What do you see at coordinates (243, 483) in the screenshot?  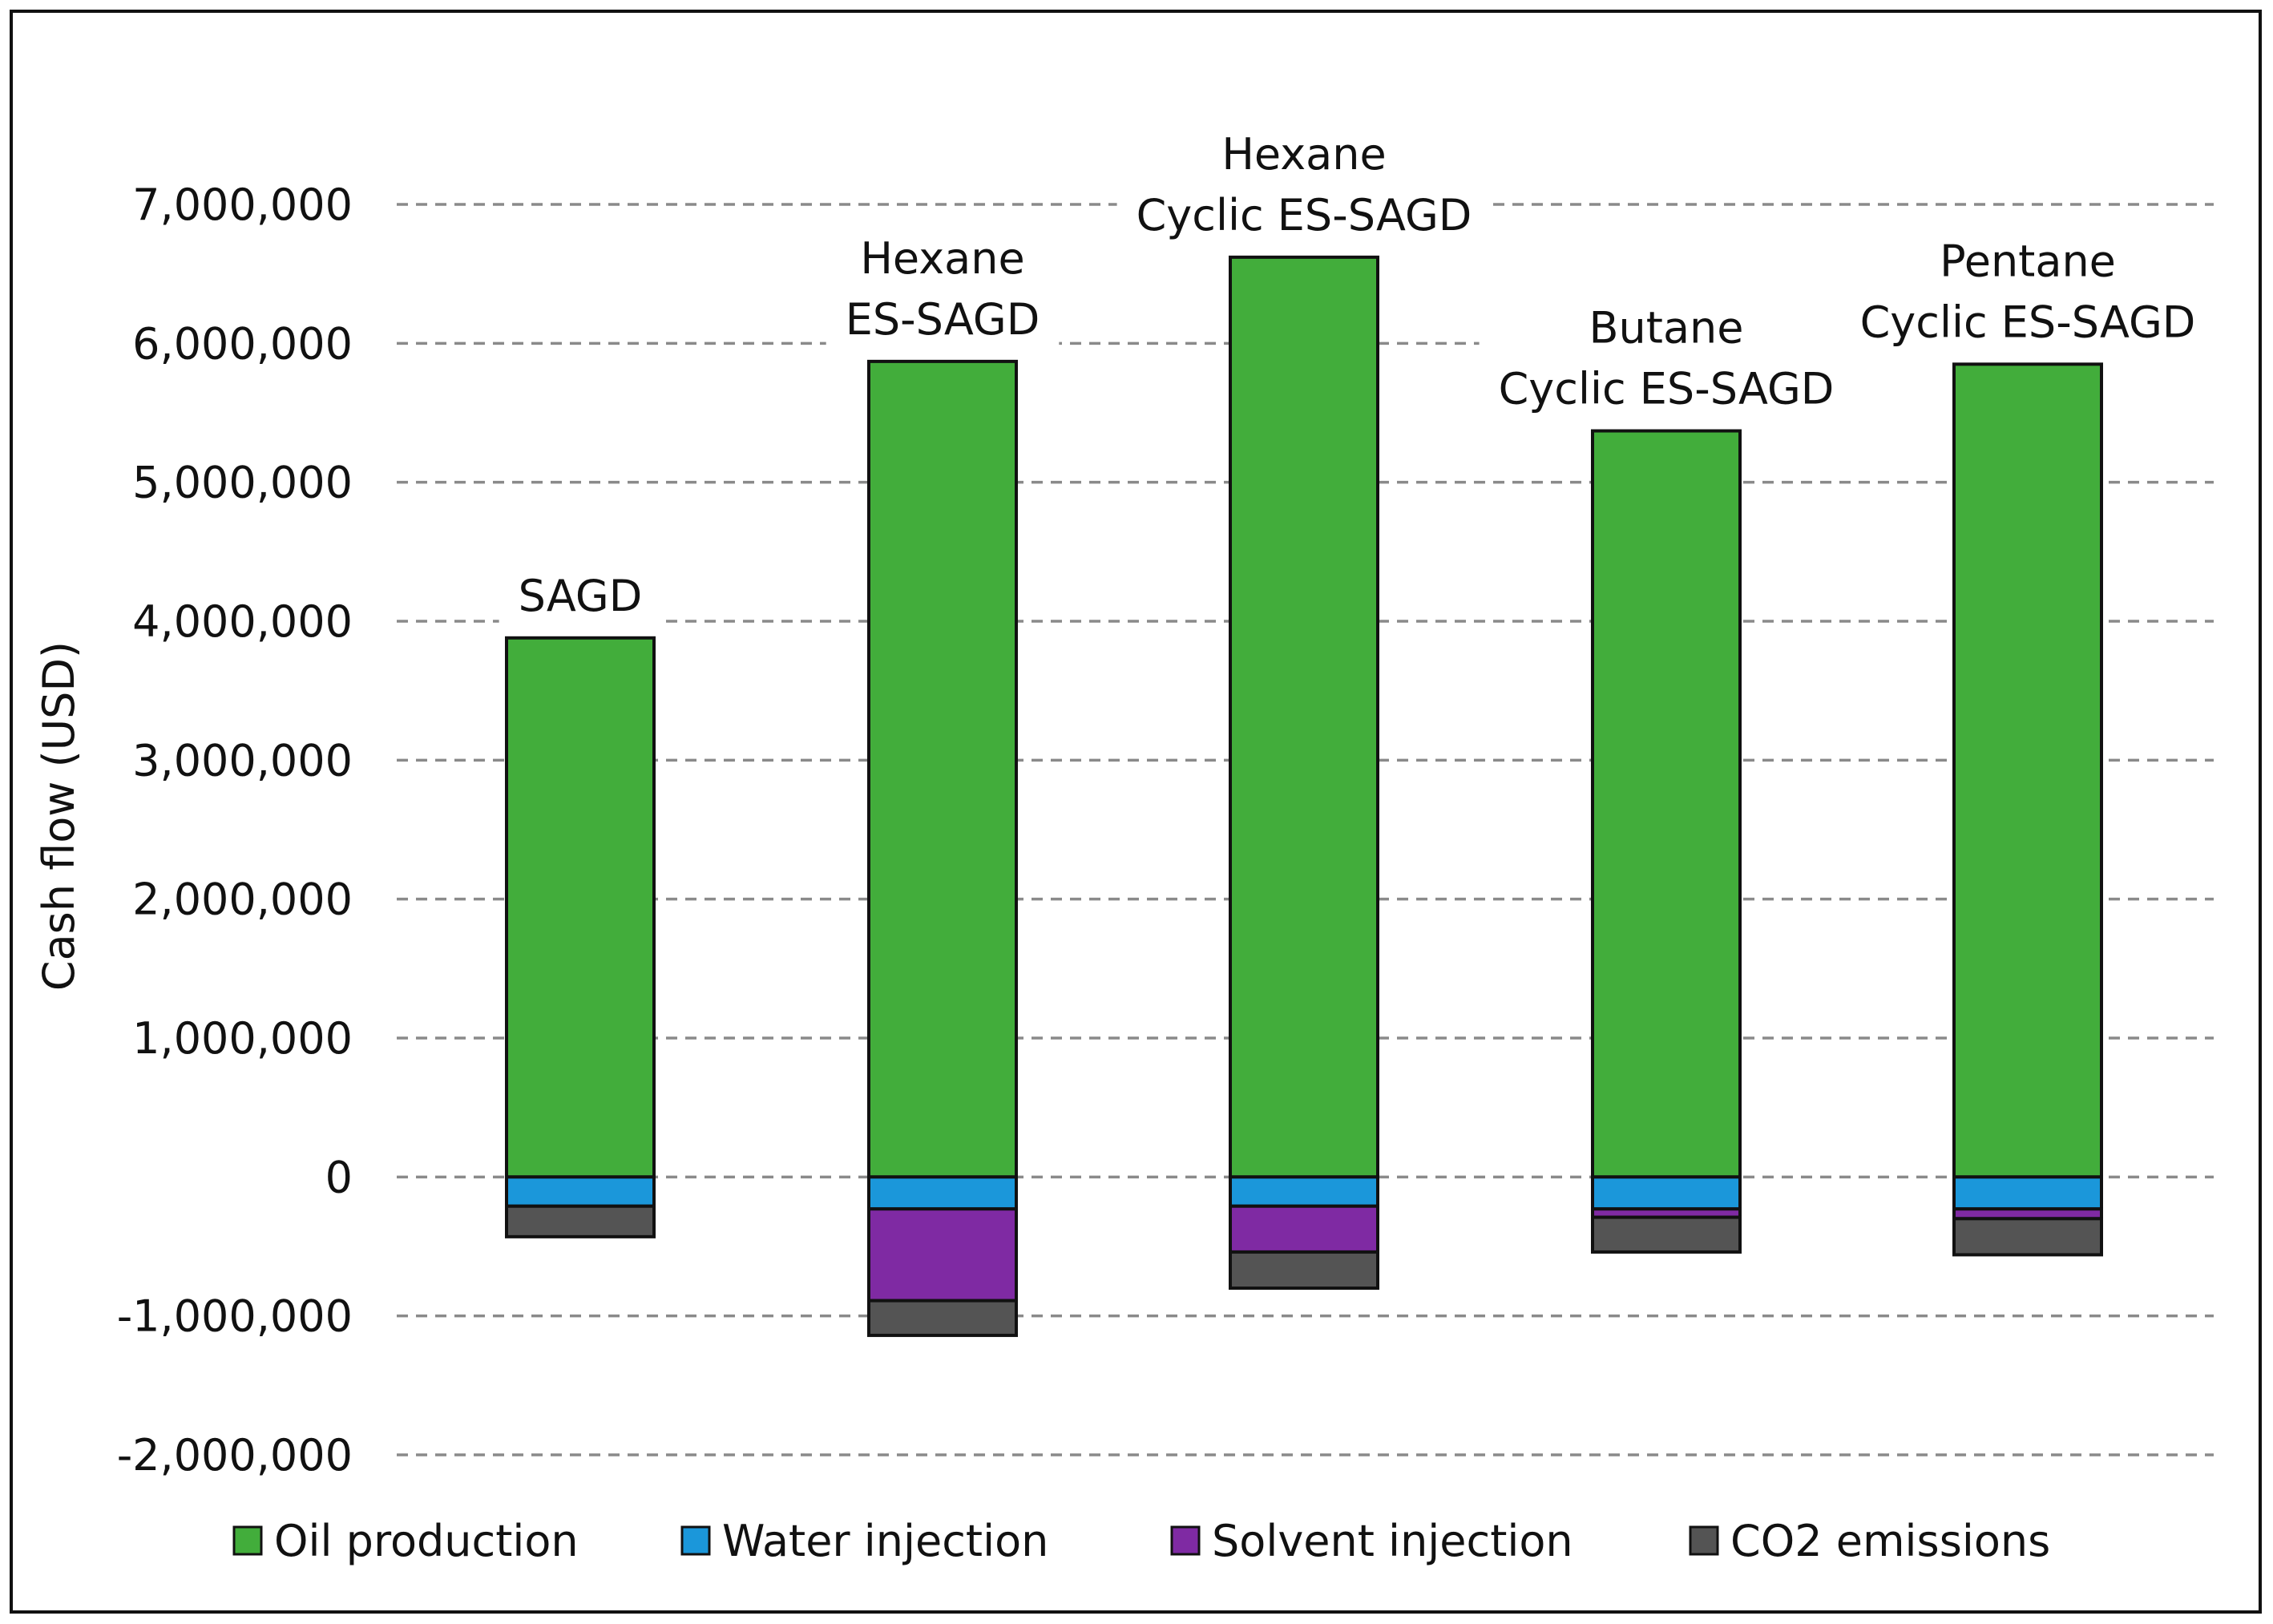 I see `y-tick-label: 5,000,000` at bounding box center [243, 483].